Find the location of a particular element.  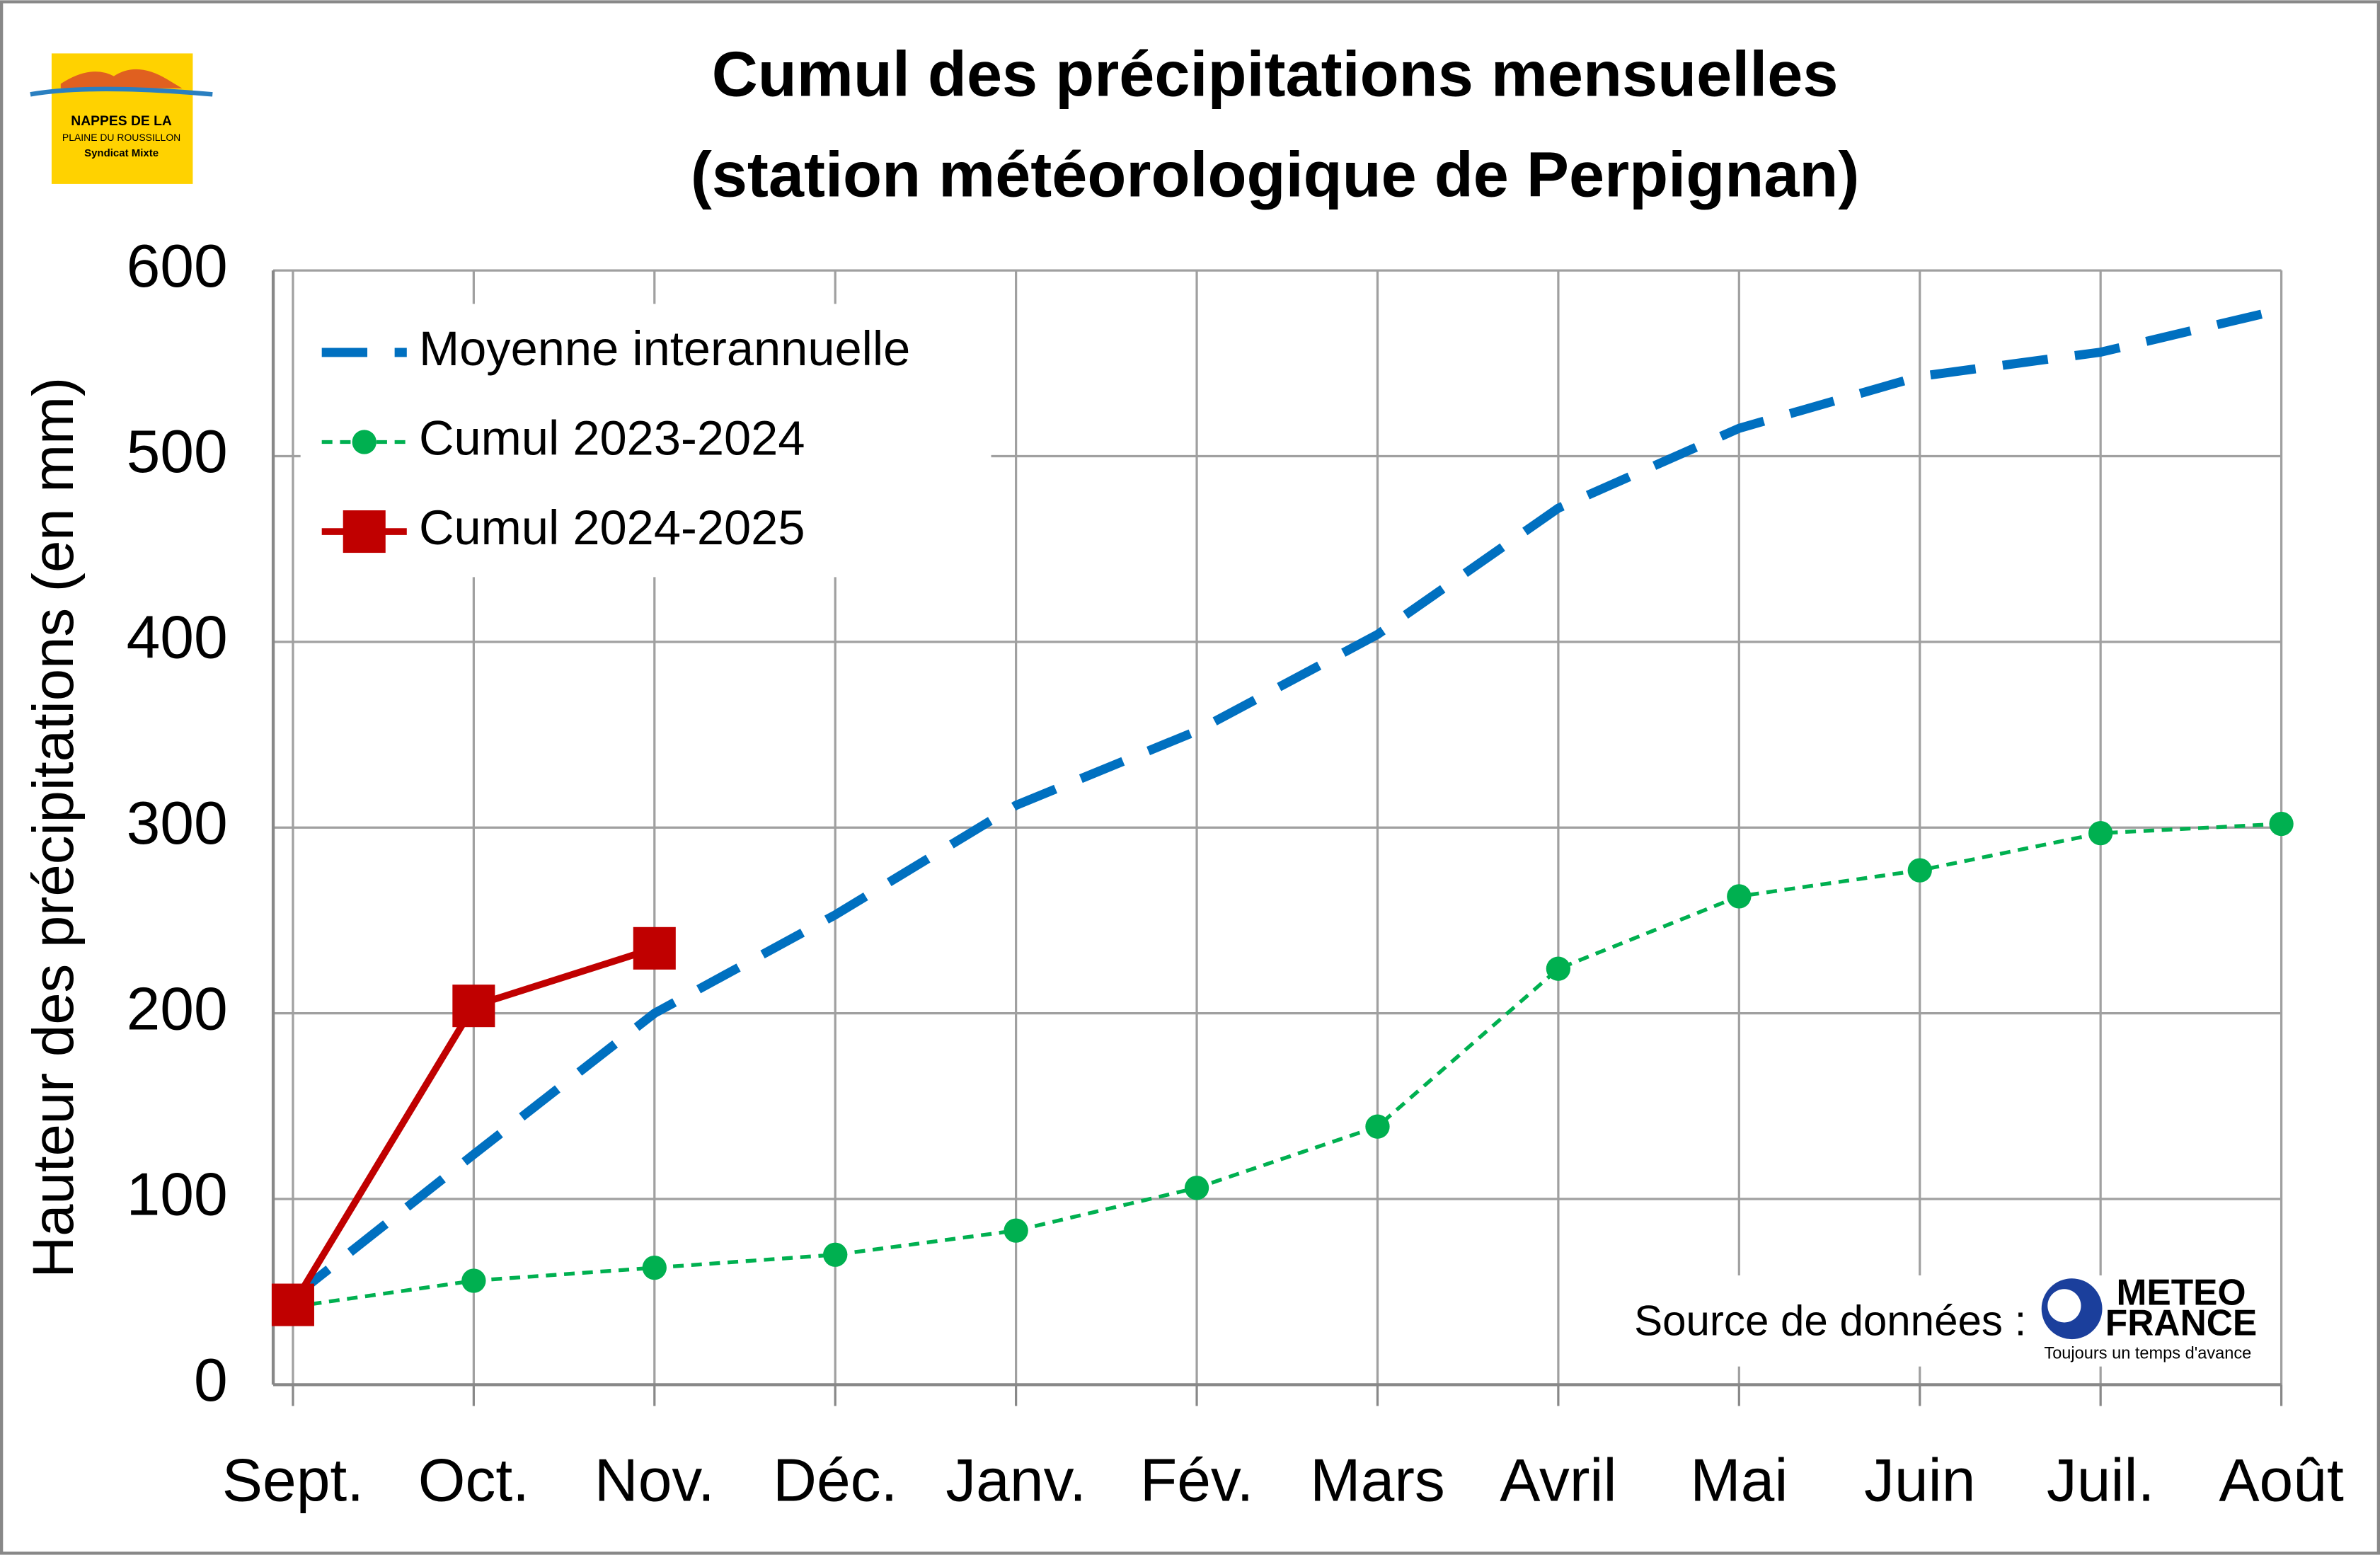

x-tick-label: Déc. is located at coordinates (835, 1481).